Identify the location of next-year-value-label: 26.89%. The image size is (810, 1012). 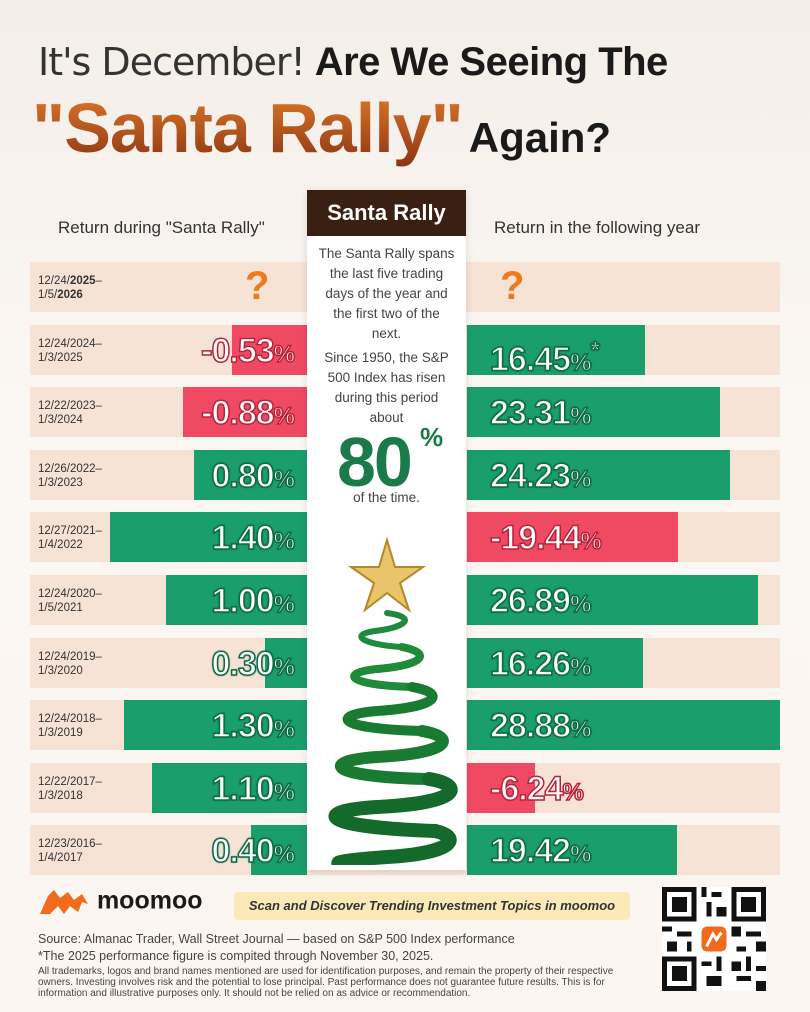
(540, 601).